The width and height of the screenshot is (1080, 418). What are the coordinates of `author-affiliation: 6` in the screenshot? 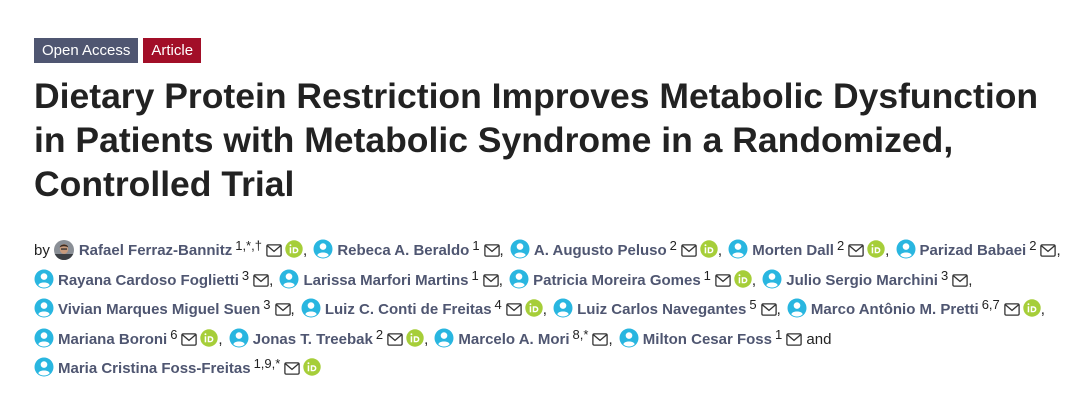 It's located at (174, 334).